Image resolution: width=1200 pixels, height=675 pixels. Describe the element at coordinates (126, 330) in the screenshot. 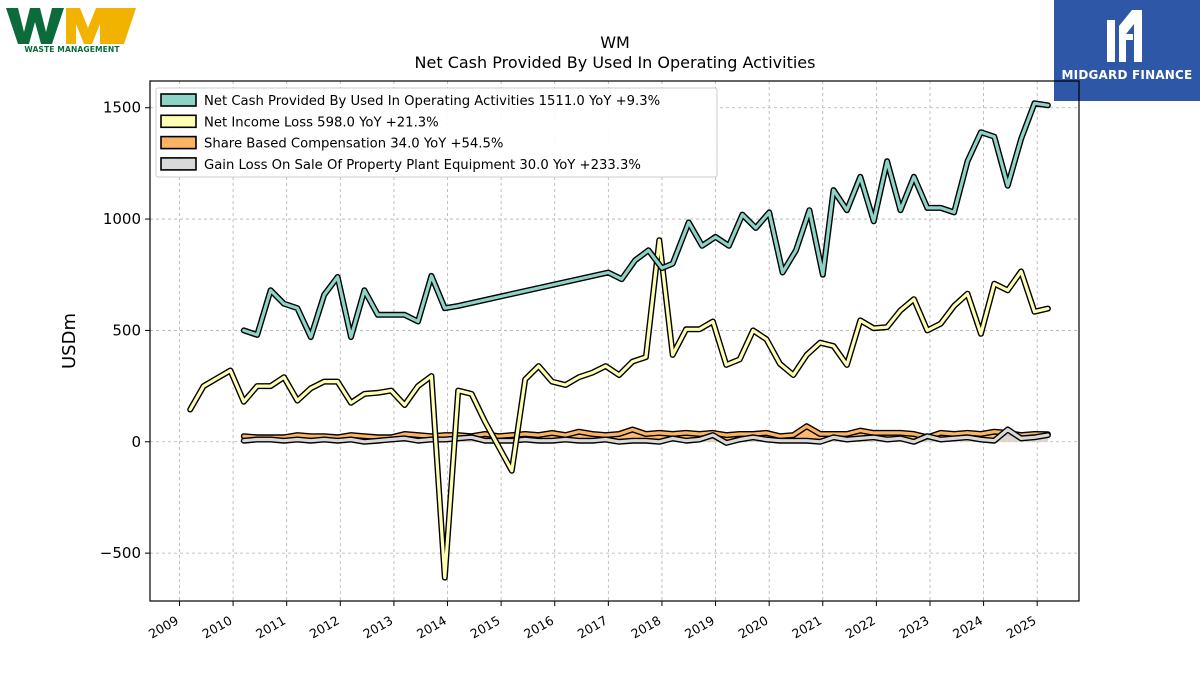

I see `y-tick-label: 500` at that location.